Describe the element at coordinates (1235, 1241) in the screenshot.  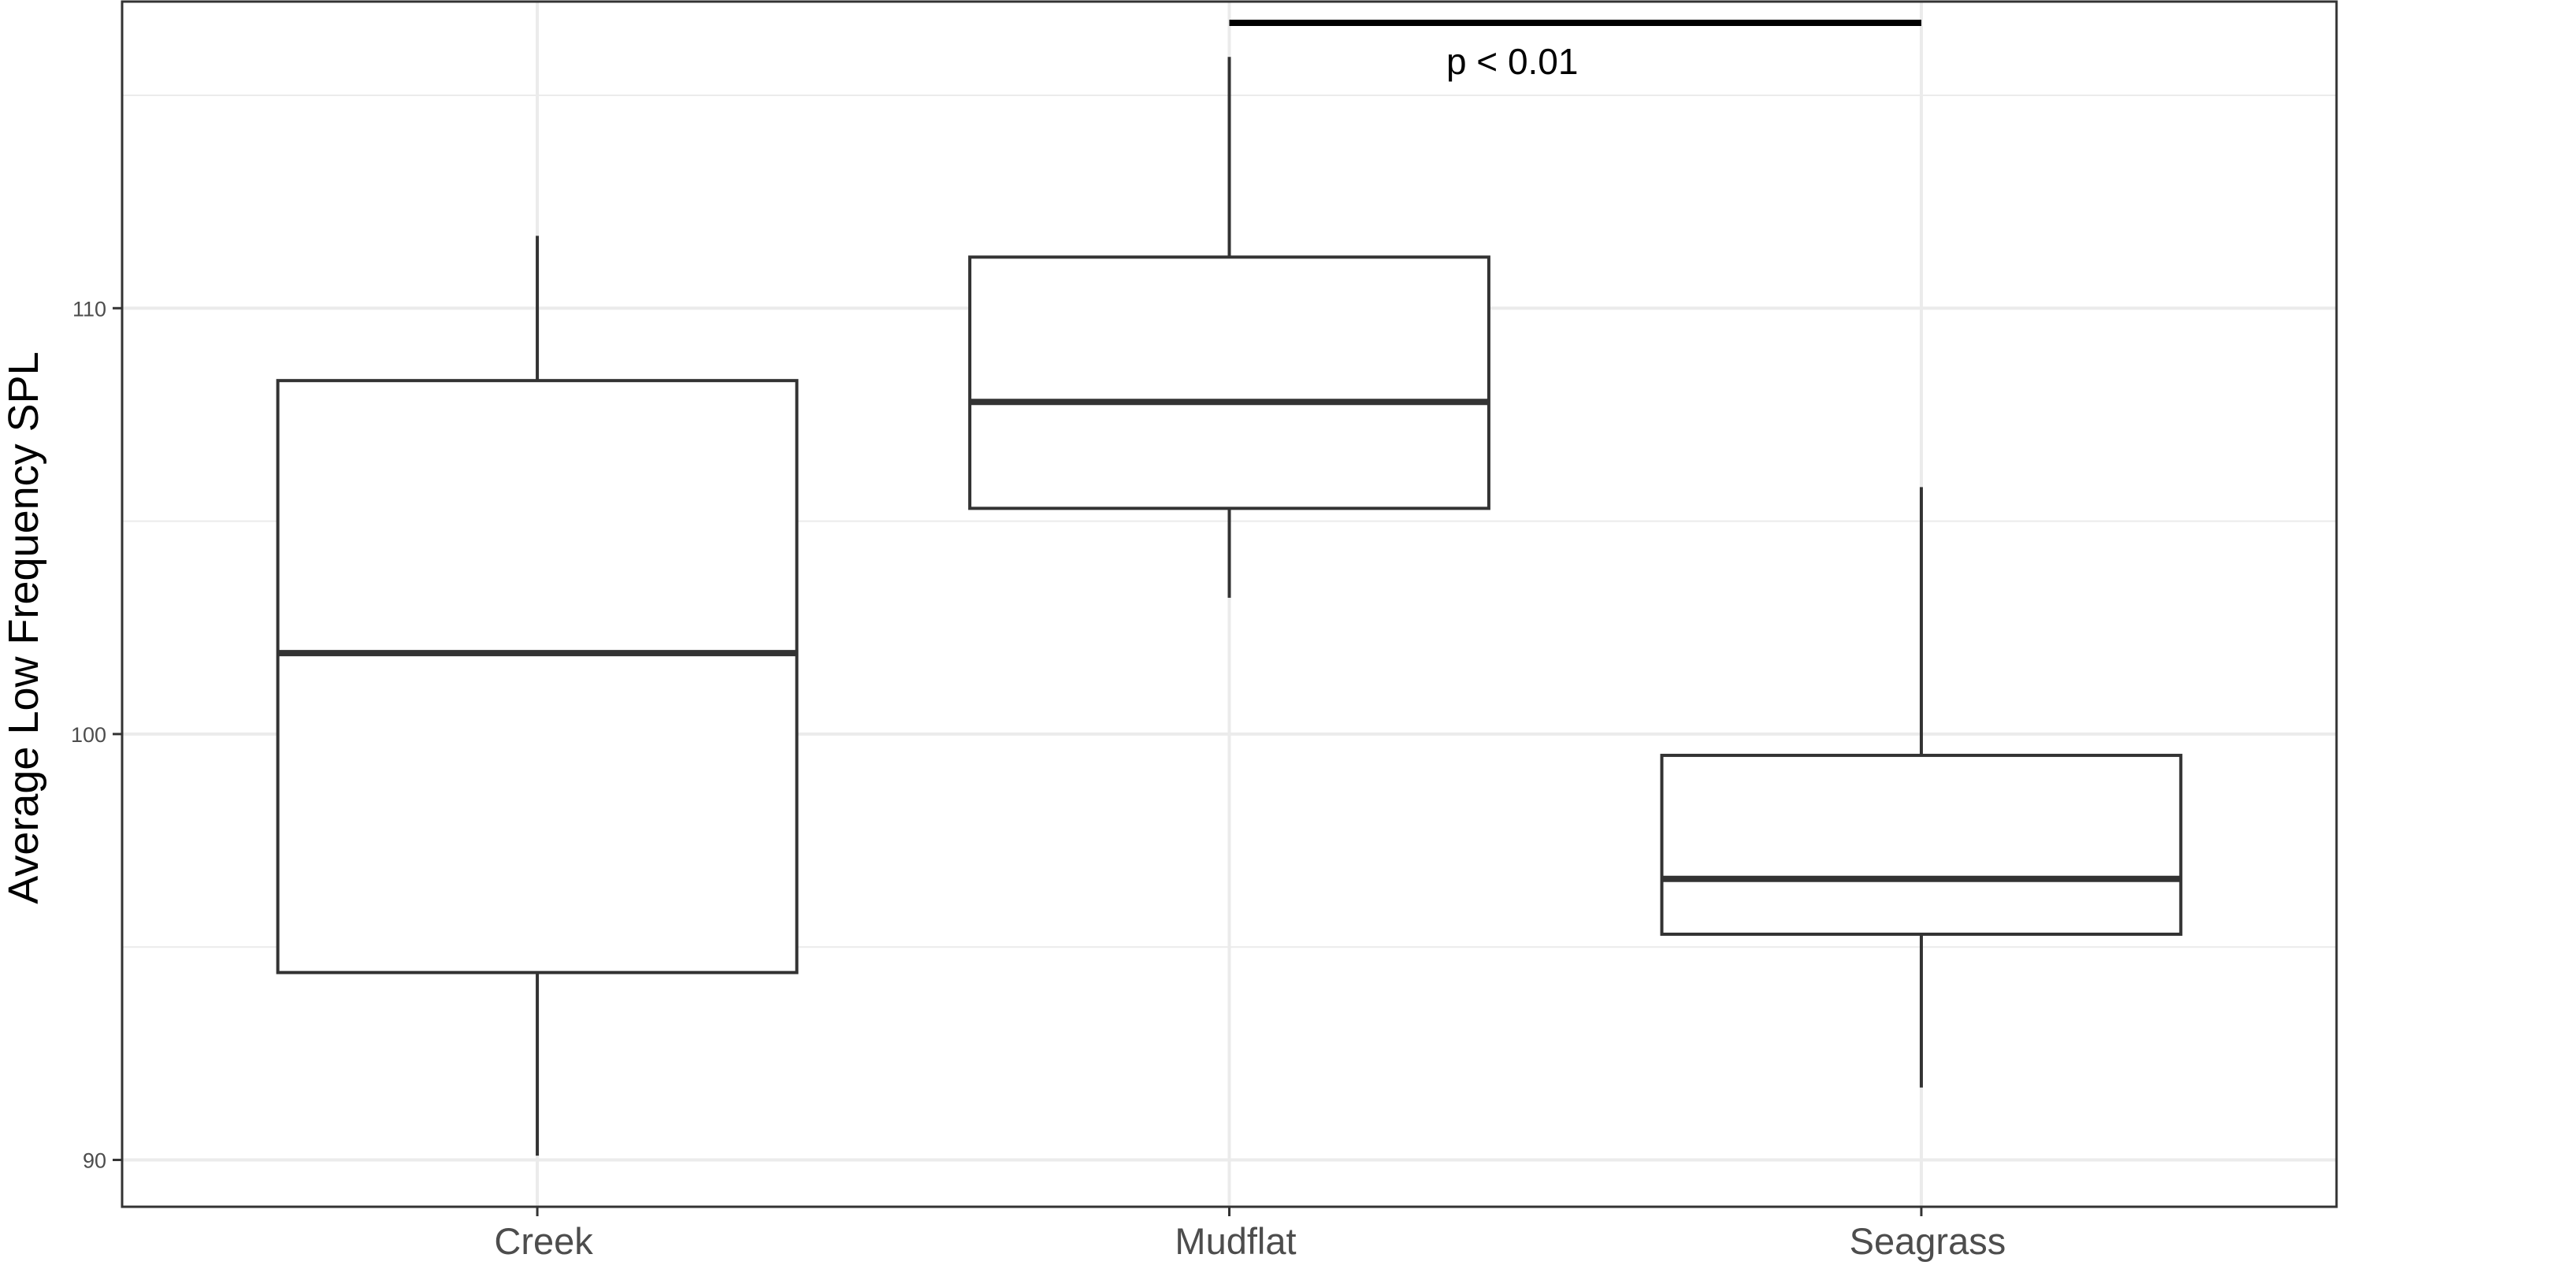
I see `x-tick-label: Mudflat` at that location.